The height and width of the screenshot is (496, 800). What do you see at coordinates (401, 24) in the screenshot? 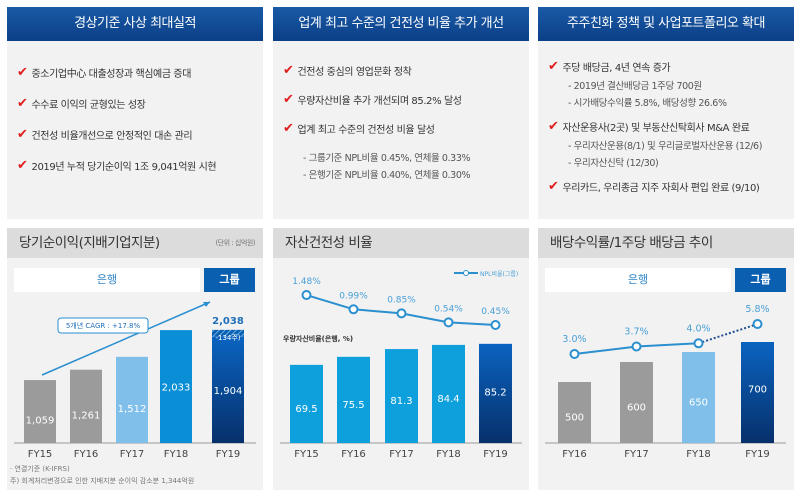
I see `panel-title: 업계 최고 수준의 건전성 비율 추가 개선` at bounding box center [401, 24].